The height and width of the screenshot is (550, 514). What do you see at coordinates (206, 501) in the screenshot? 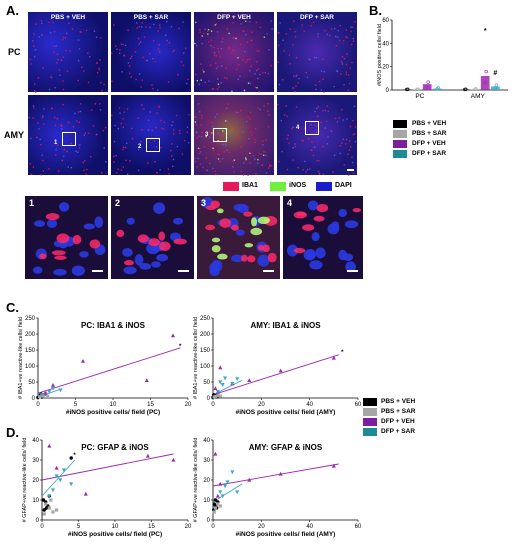
I see `chart-d2-y-tick-label: 10` at bounding box center [206, 501].